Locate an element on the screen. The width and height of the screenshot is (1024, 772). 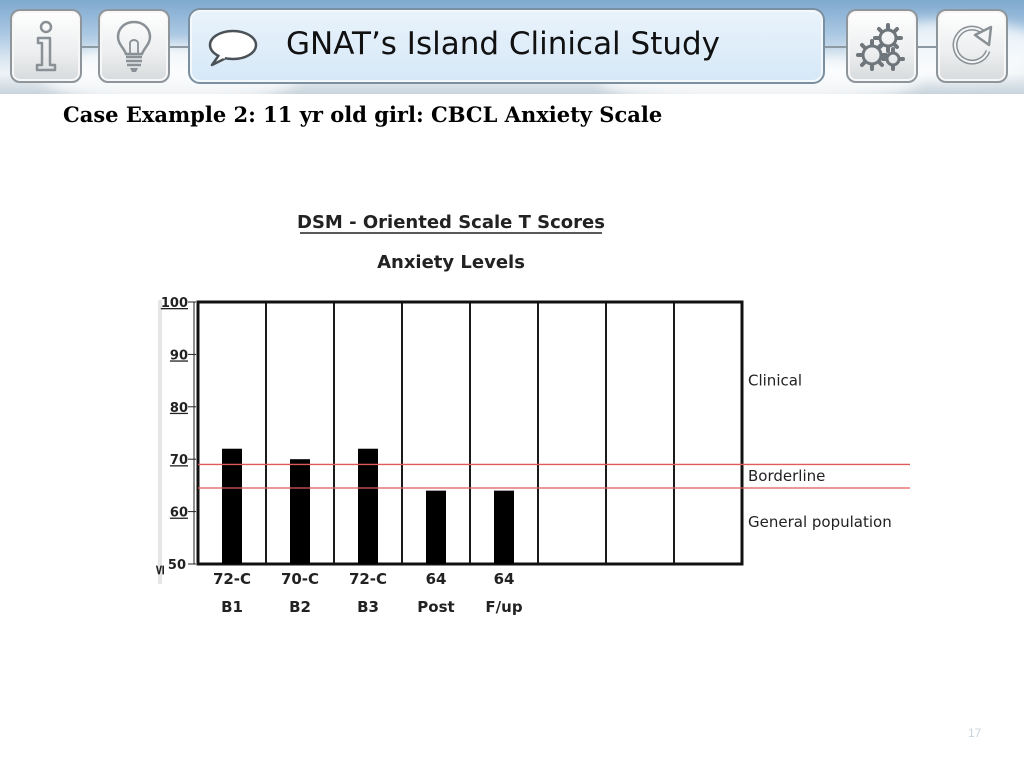
refresh-button is located at coordinates (972, 46).